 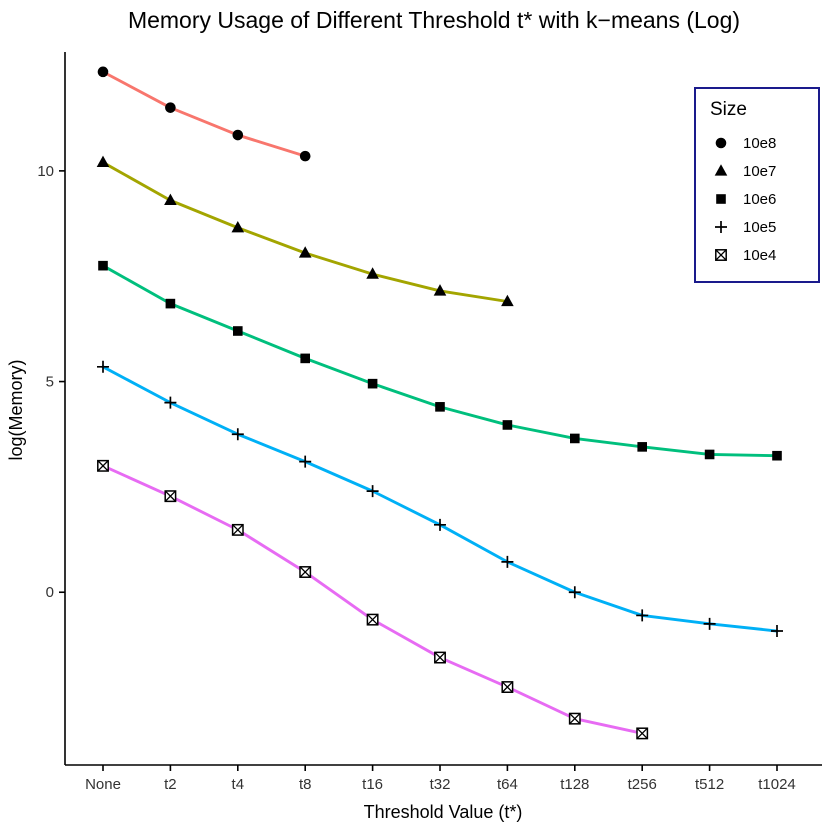 I want to click on legend-item-10e4: 10e4, so click(x=755, y=255).